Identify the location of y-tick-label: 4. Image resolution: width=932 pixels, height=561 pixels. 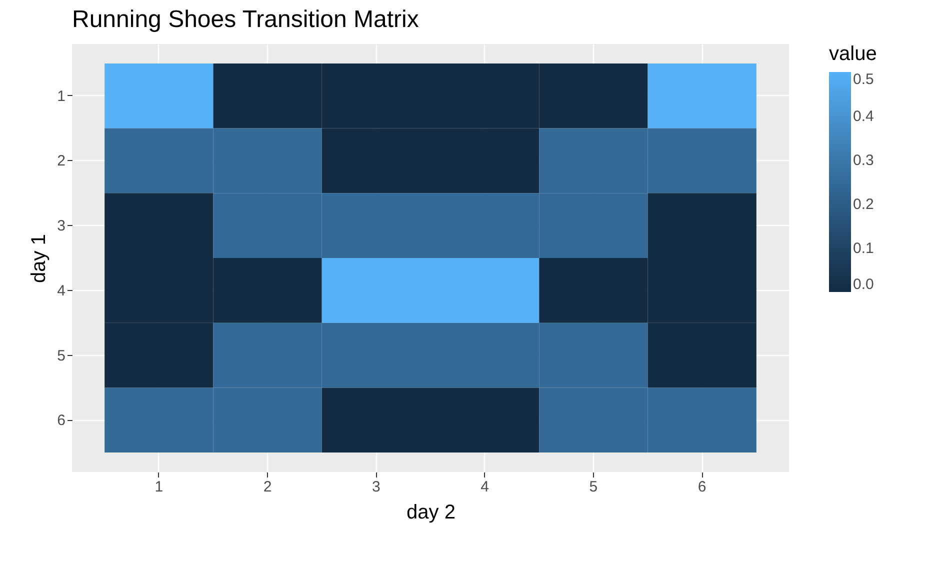
(61, 291).